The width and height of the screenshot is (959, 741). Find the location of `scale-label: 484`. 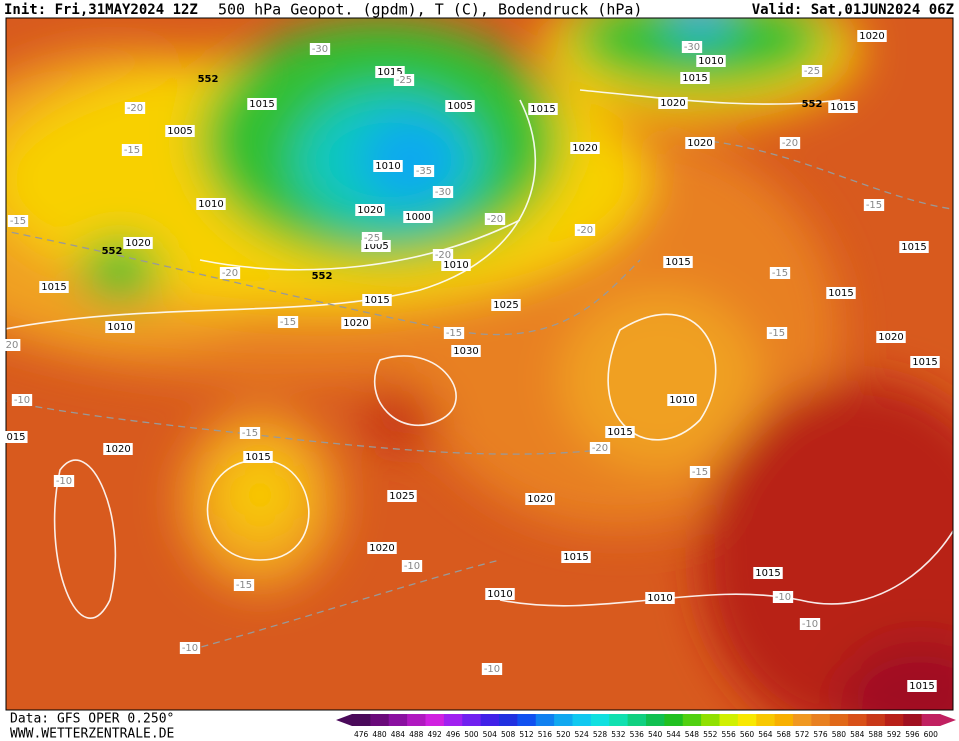

scale-label: 484 is located at coordinates (398, 734).